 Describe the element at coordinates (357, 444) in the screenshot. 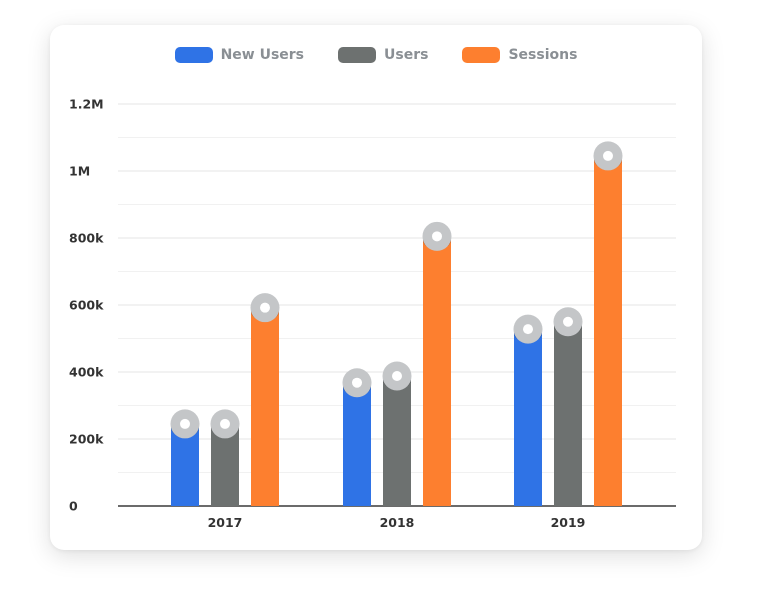

I see `bar-new-users-2018` at that location.